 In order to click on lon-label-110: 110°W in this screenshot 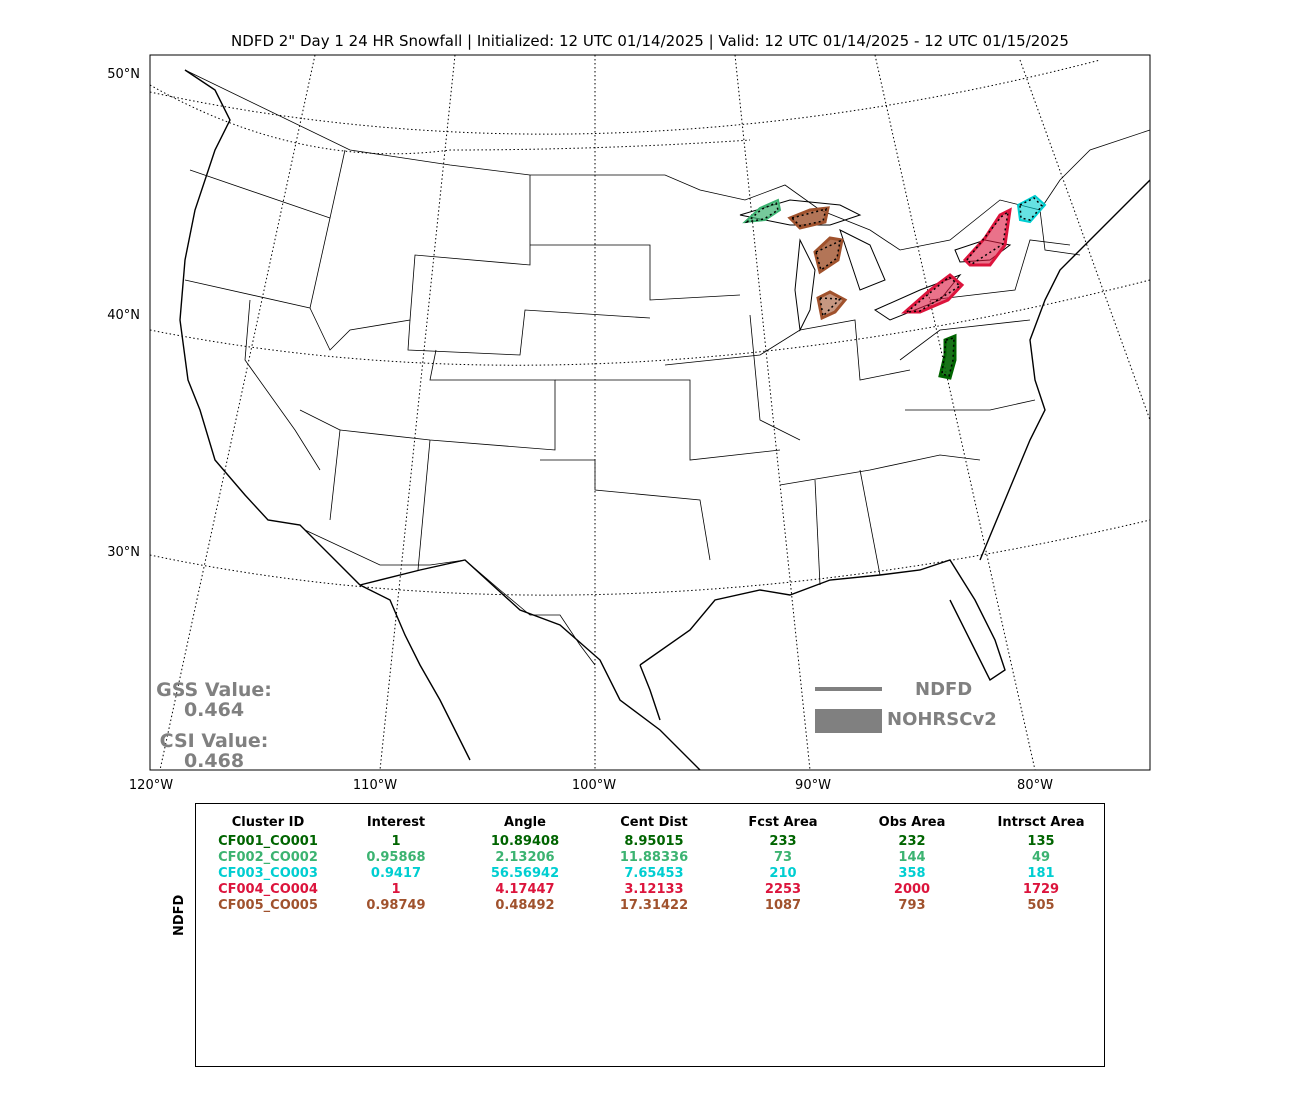, I will do `click(375, 785)`.